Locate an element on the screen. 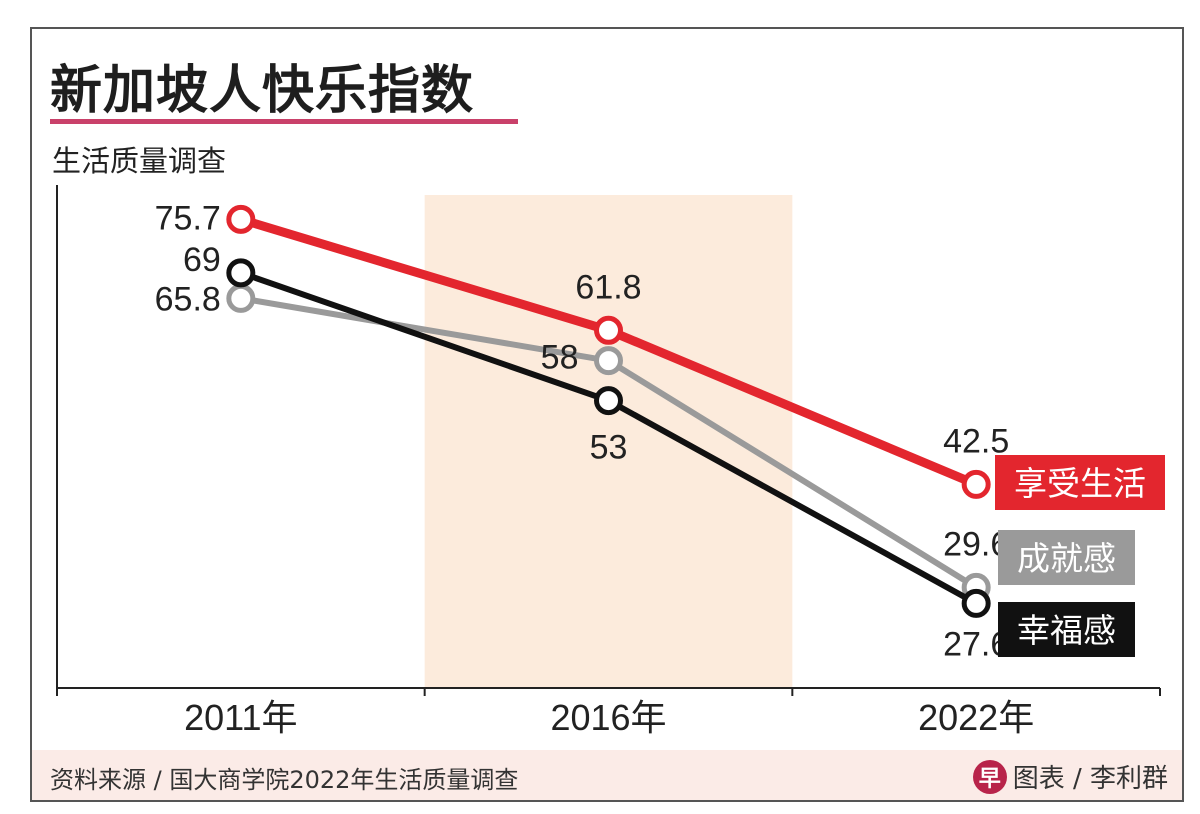  x-tick-label: 2016年 is located at coordinates (608, 717).